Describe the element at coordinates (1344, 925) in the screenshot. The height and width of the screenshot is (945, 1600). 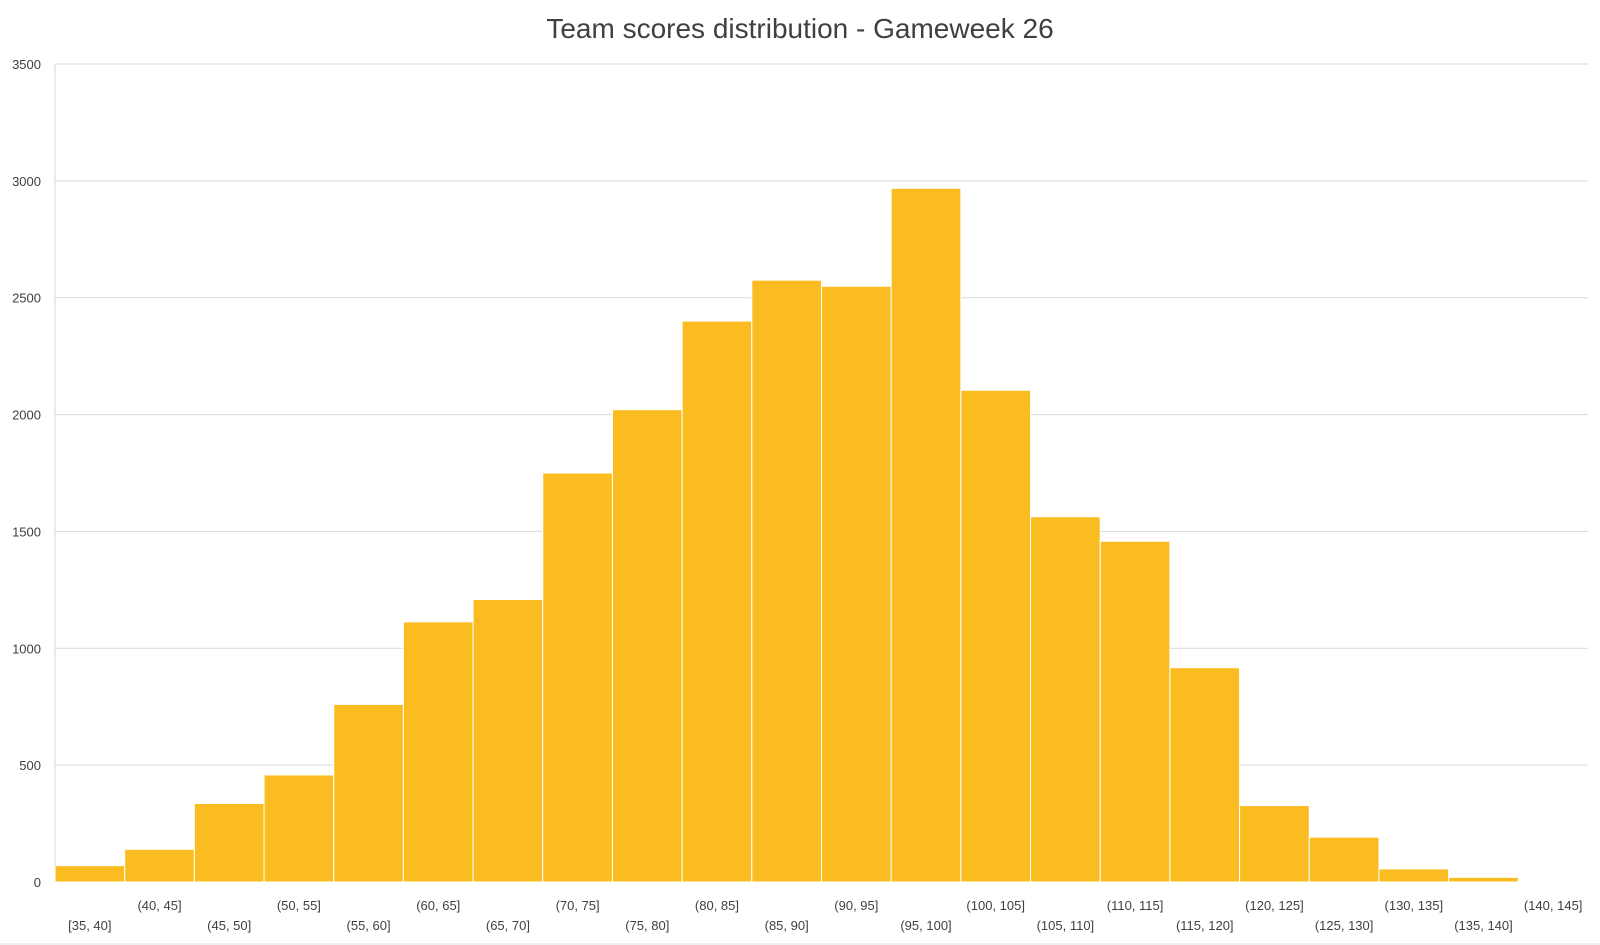
I see `x-tick-label: (125, 130]` at that location.